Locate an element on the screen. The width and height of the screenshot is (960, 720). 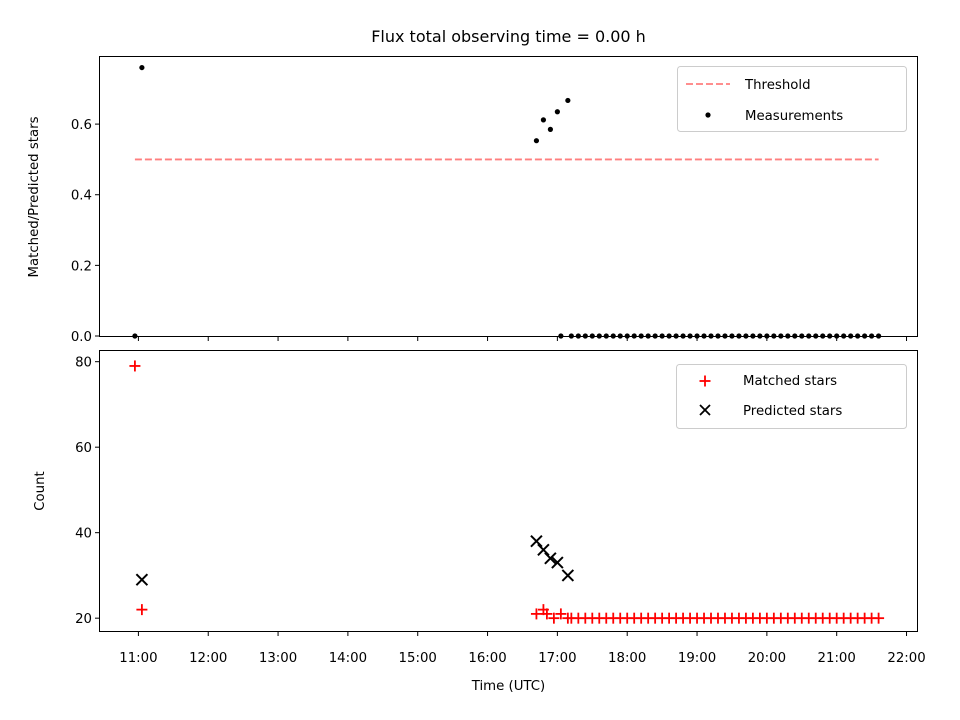
bottom-y-tick-label: 80 is located at coordinates (83, 363).